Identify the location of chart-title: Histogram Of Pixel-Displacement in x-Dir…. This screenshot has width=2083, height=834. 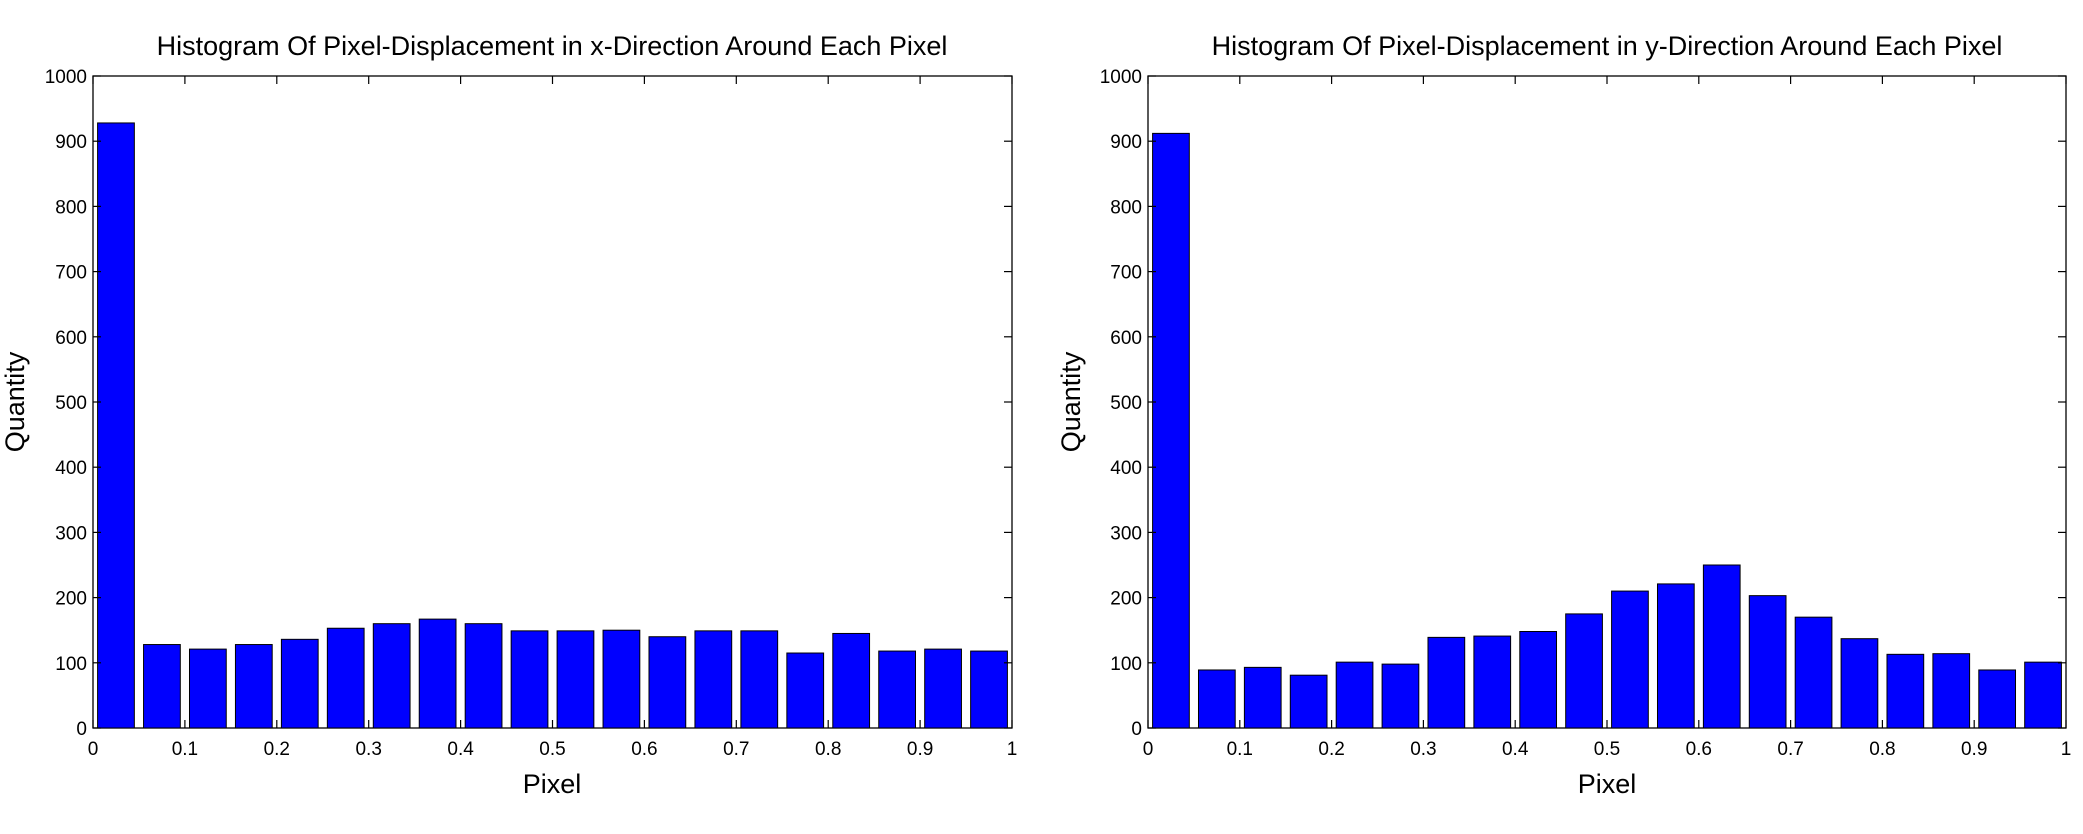
(552, 46).